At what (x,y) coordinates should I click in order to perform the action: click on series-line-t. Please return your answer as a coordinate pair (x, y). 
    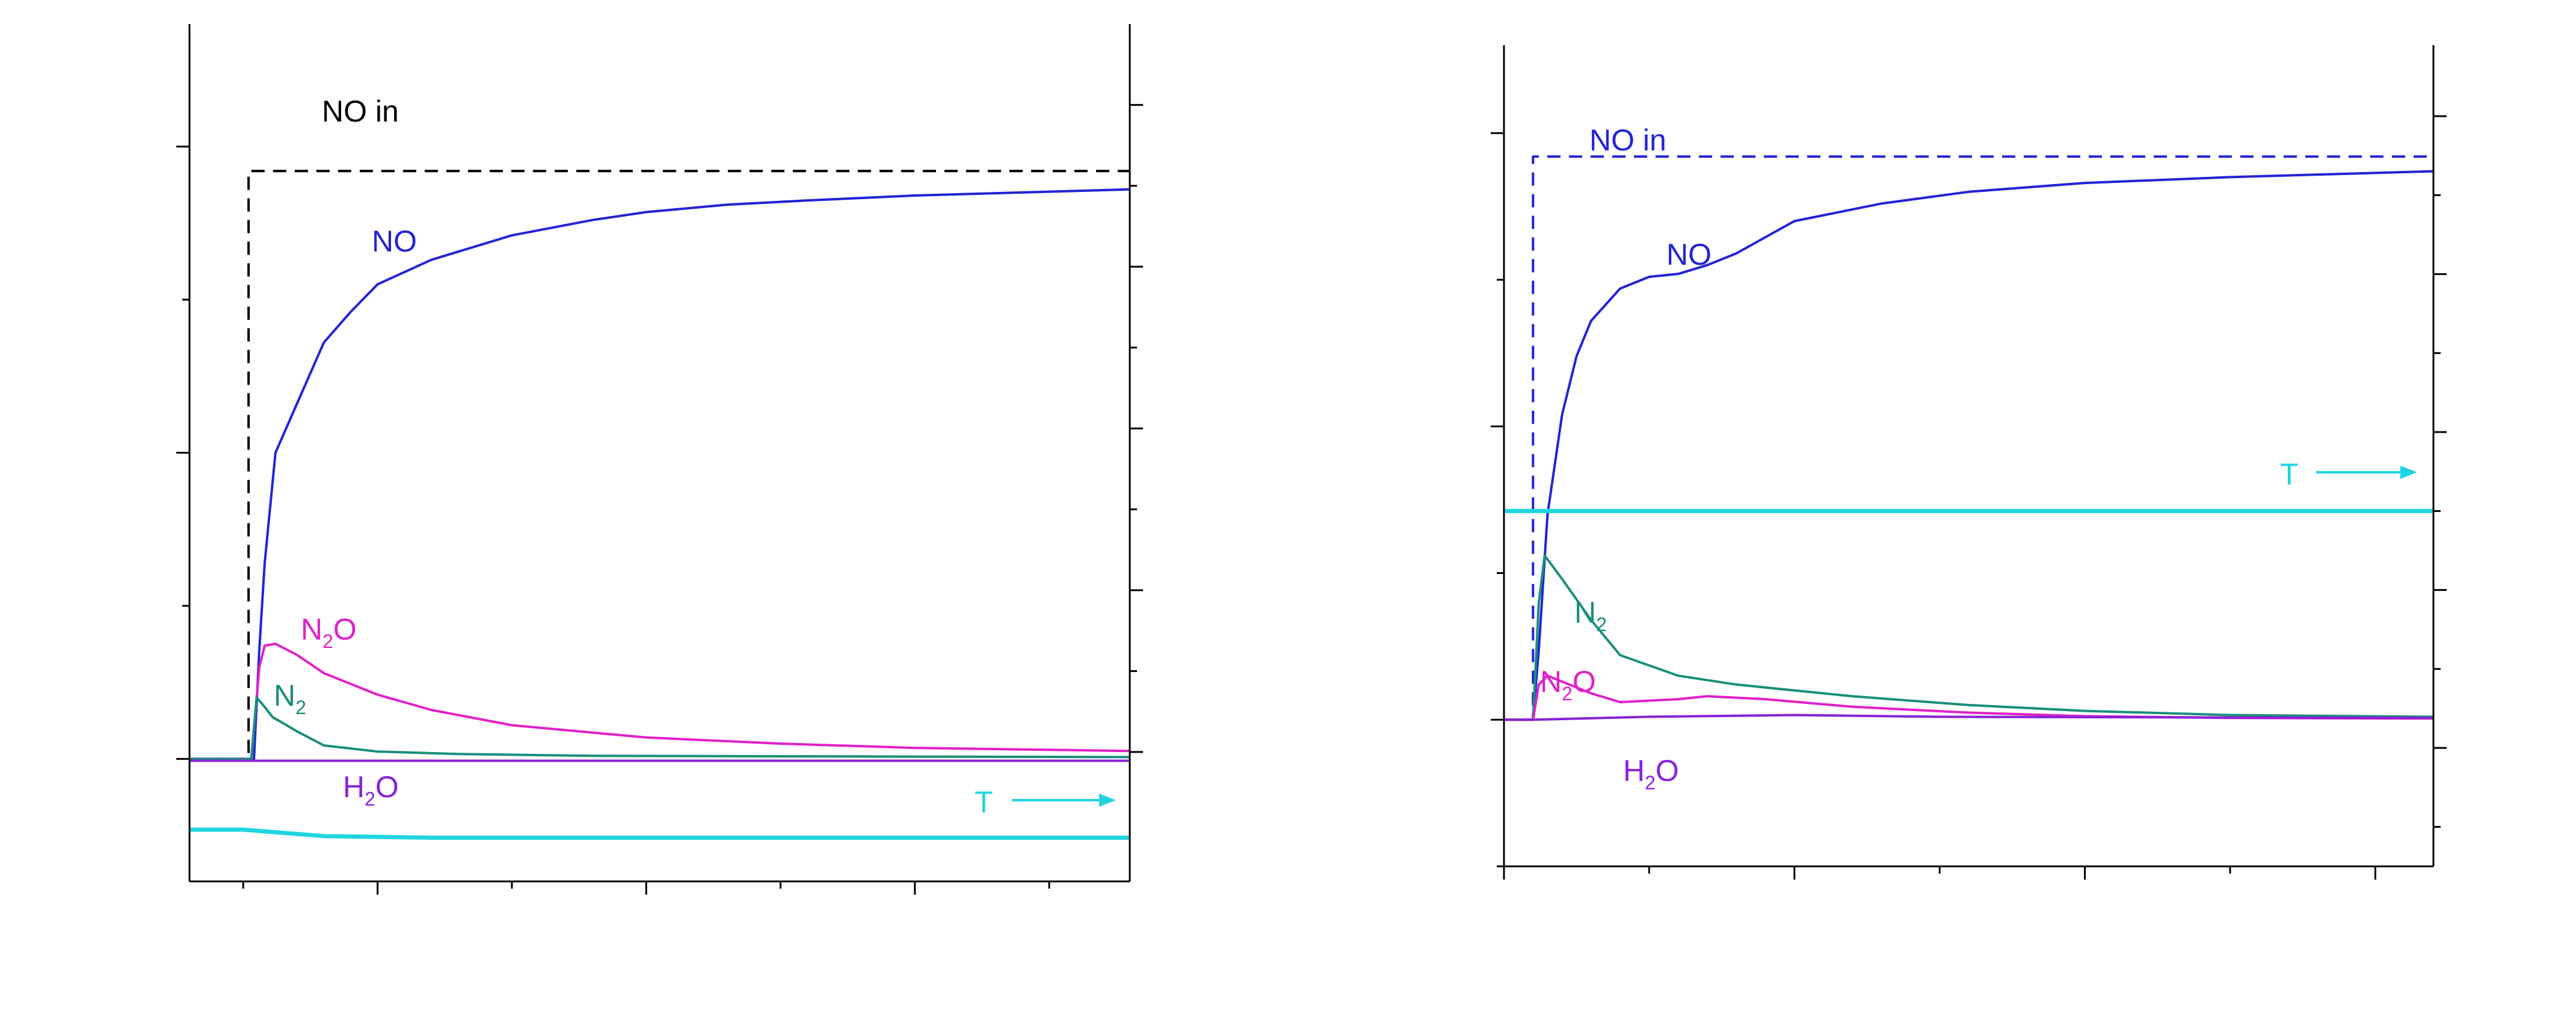
    Looking at the image, I should click on (660, 833).